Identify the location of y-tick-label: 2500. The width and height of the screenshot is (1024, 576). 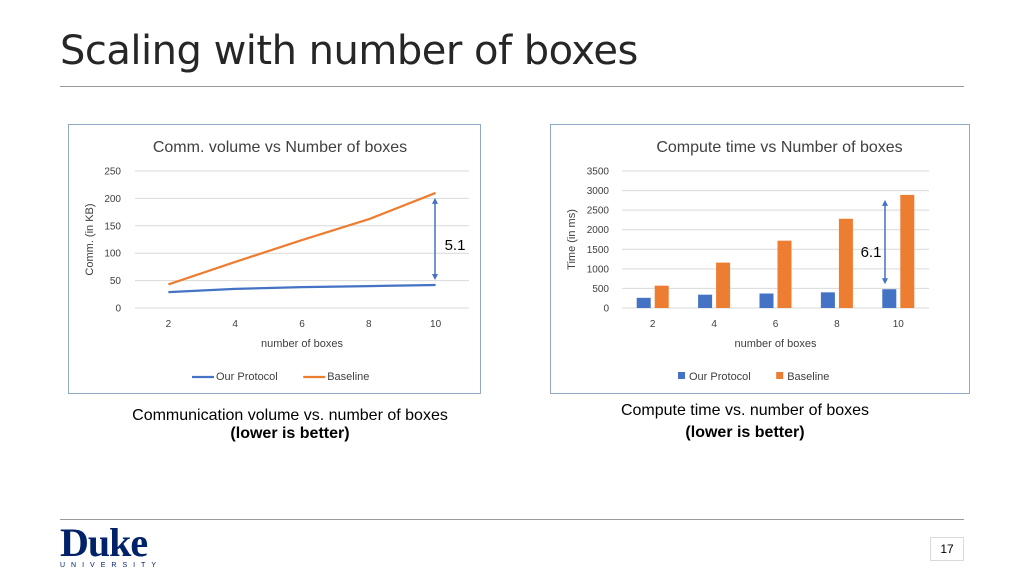
(598, 211).